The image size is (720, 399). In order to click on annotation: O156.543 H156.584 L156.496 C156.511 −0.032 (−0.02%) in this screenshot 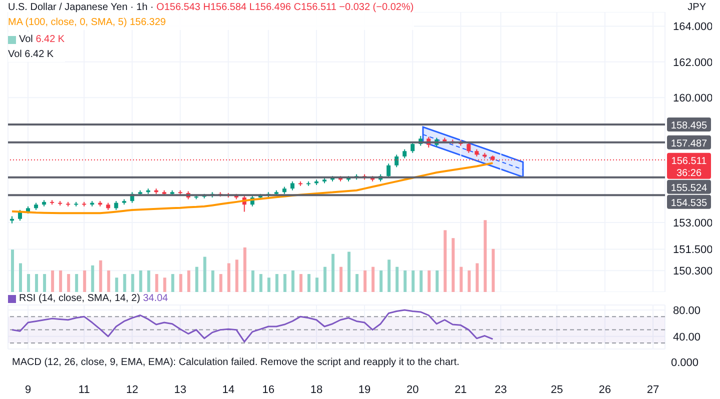, I will do `click(285, 7)`.